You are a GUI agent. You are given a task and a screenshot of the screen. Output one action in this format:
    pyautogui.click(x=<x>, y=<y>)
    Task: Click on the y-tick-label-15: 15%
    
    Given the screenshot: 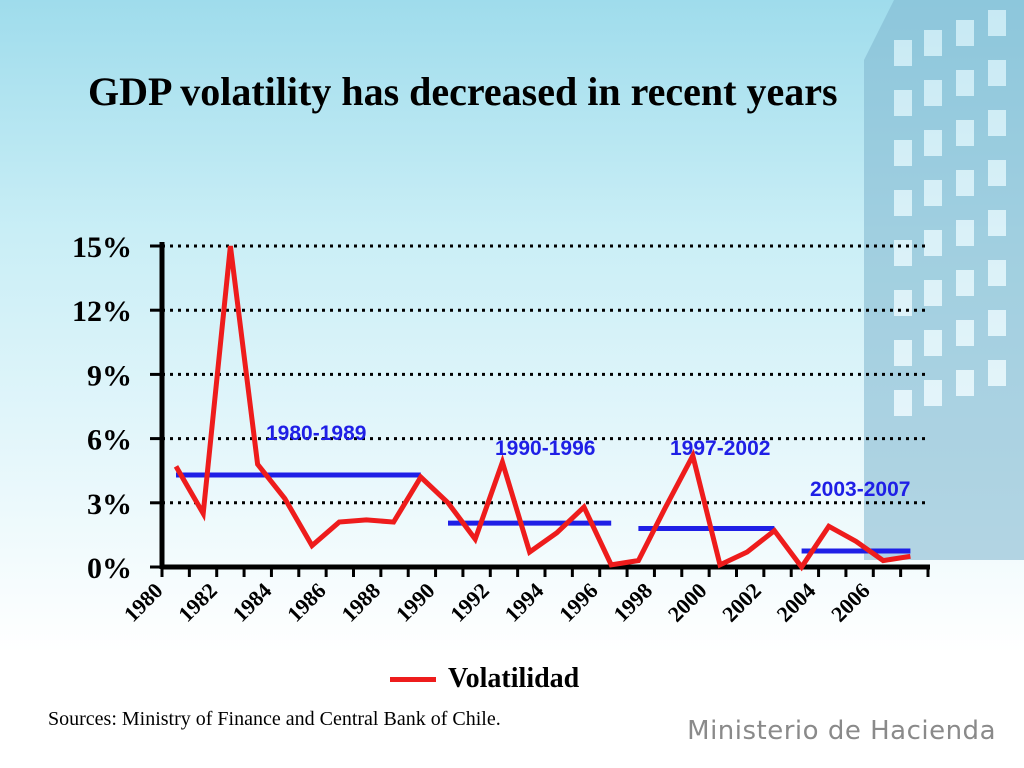 What is the action you would take?
    pyautogui.click(x=102, y=247)
    